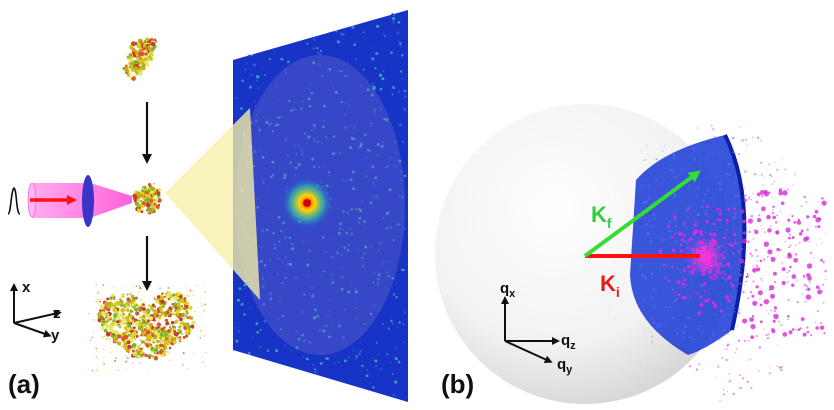  What do you see at coordinates (642, 214) in the screenshot?
I see `kf-vector` at bounding box center [642, 214].